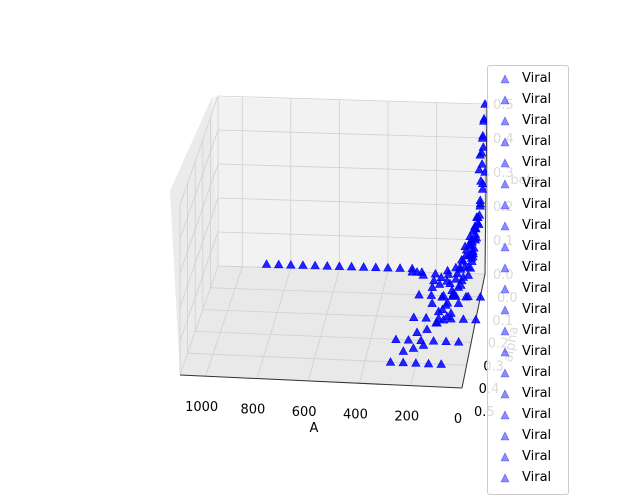 This screenshot has width=640, height=495. I want to click on floor, so click(332, 327).